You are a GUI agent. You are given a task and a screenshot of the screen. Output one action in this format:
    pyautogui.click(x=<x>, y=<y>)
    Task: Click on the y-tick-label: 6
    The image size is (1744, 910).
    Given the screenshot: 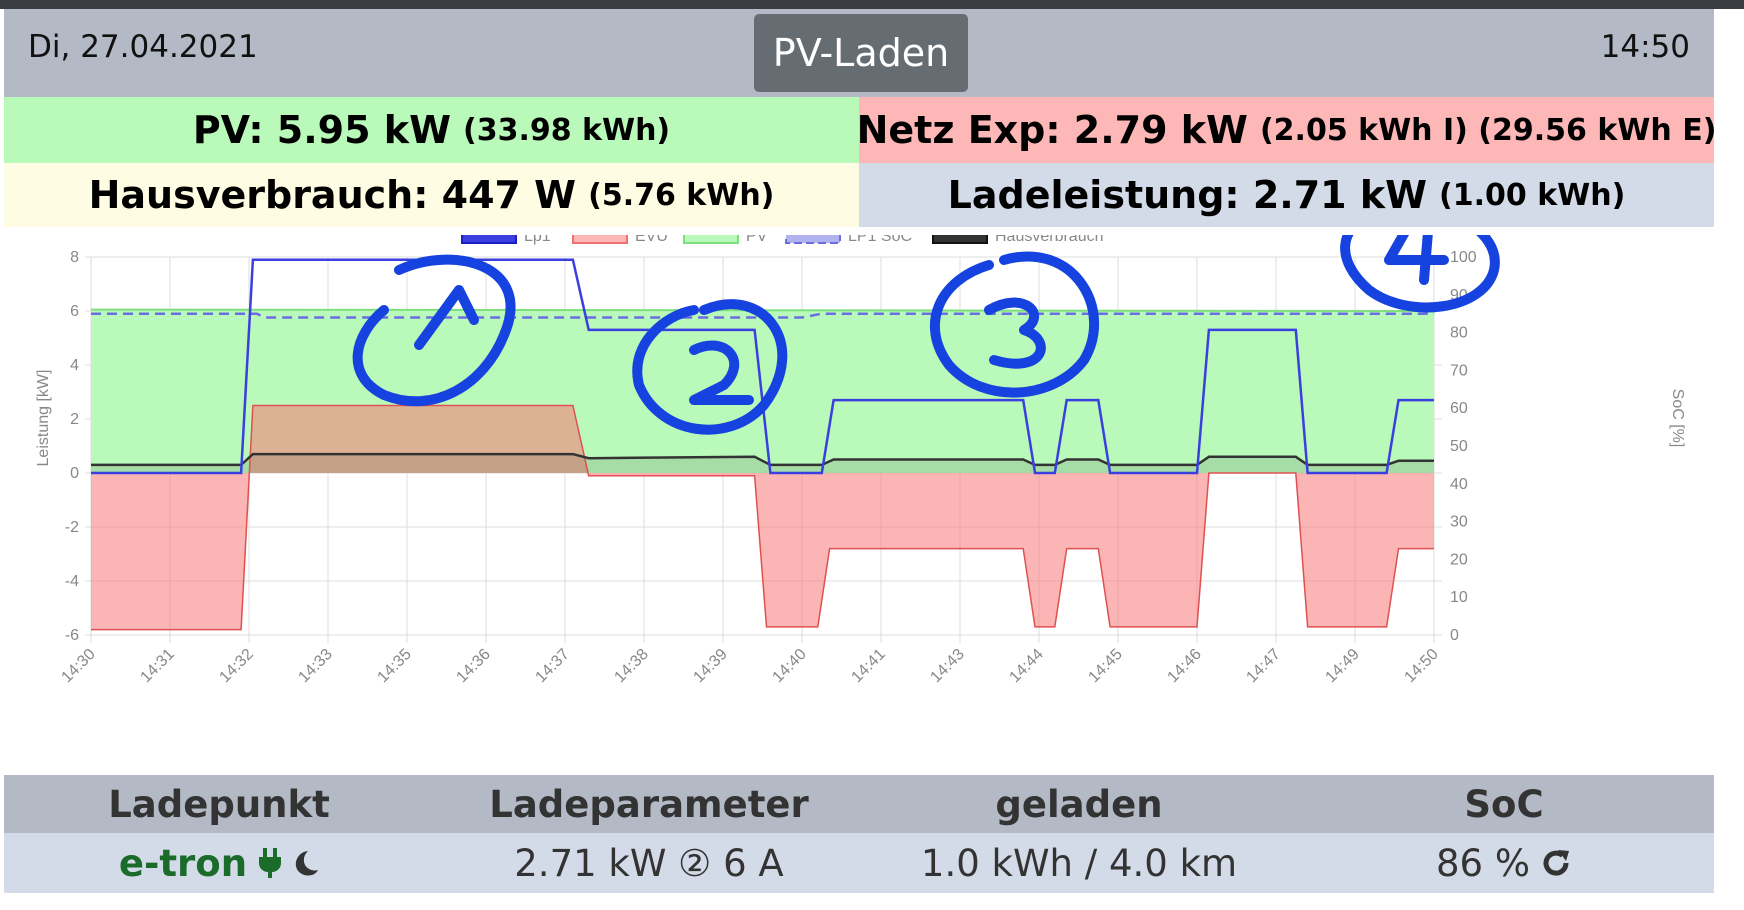 What is the action you would take?
    pyautogui.click(x=74, y=311)
    